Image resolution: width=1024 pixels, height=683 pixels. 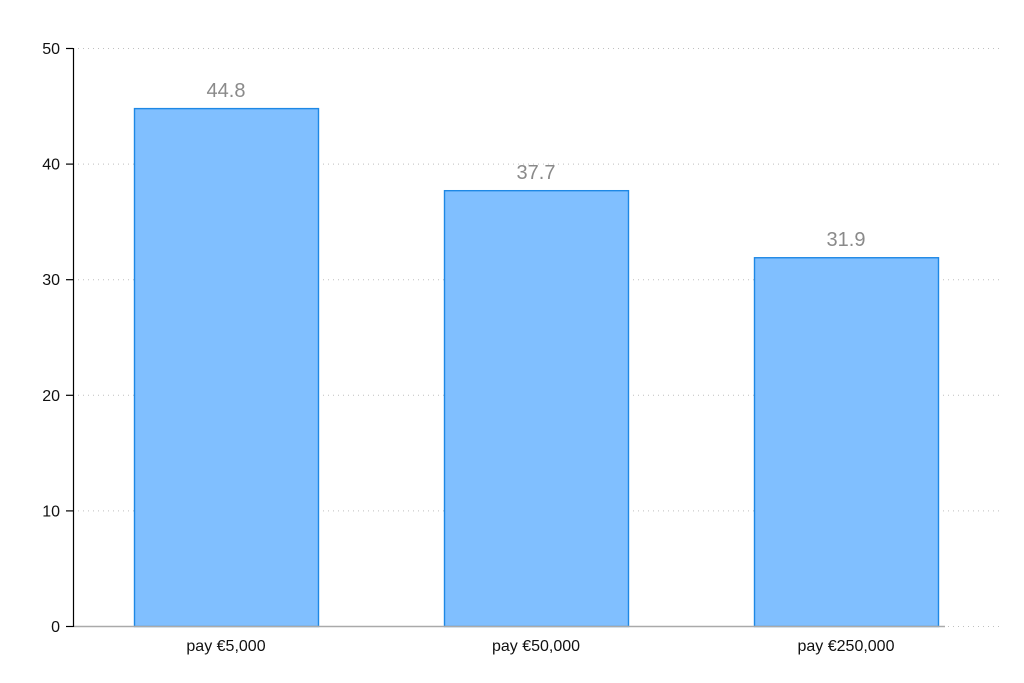 What do you see at coordinates (846, 646) in the screenshot?
I see `x-category-label: pay €250,000` at bounding box center [846, 646].